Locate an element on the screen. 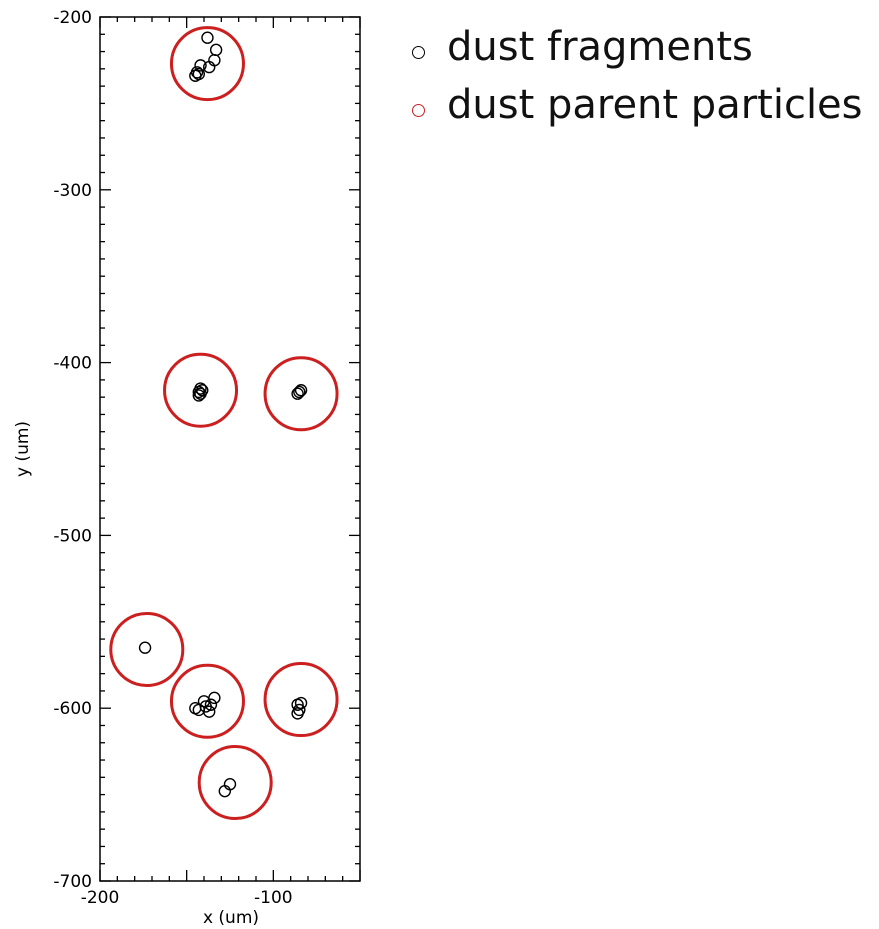 This screenshot has height=929, width=879. y-tick-label: -500 is located at coordinates (72, 536).